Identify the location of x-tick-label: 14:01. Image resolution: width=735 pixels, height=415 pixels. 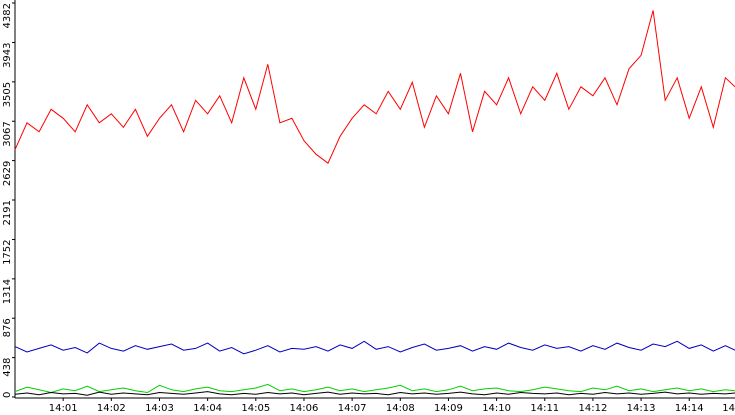
(63, 408).